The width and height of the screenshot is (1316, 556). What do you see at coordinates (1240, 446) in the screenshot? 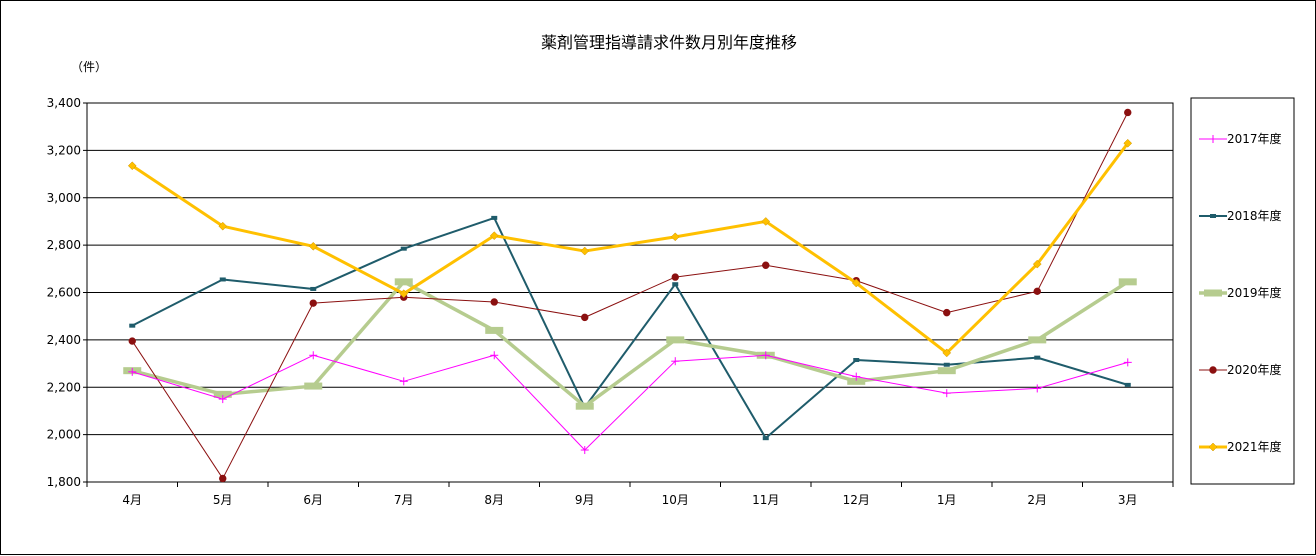
I see `legend-item: 2021年度` at bounding box center [1240, 446].